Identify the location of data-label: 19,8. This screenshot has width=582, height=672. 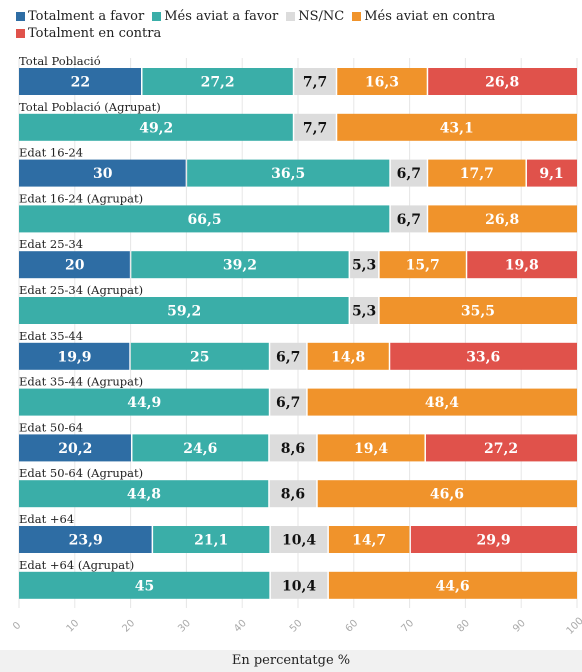
(522, 266).